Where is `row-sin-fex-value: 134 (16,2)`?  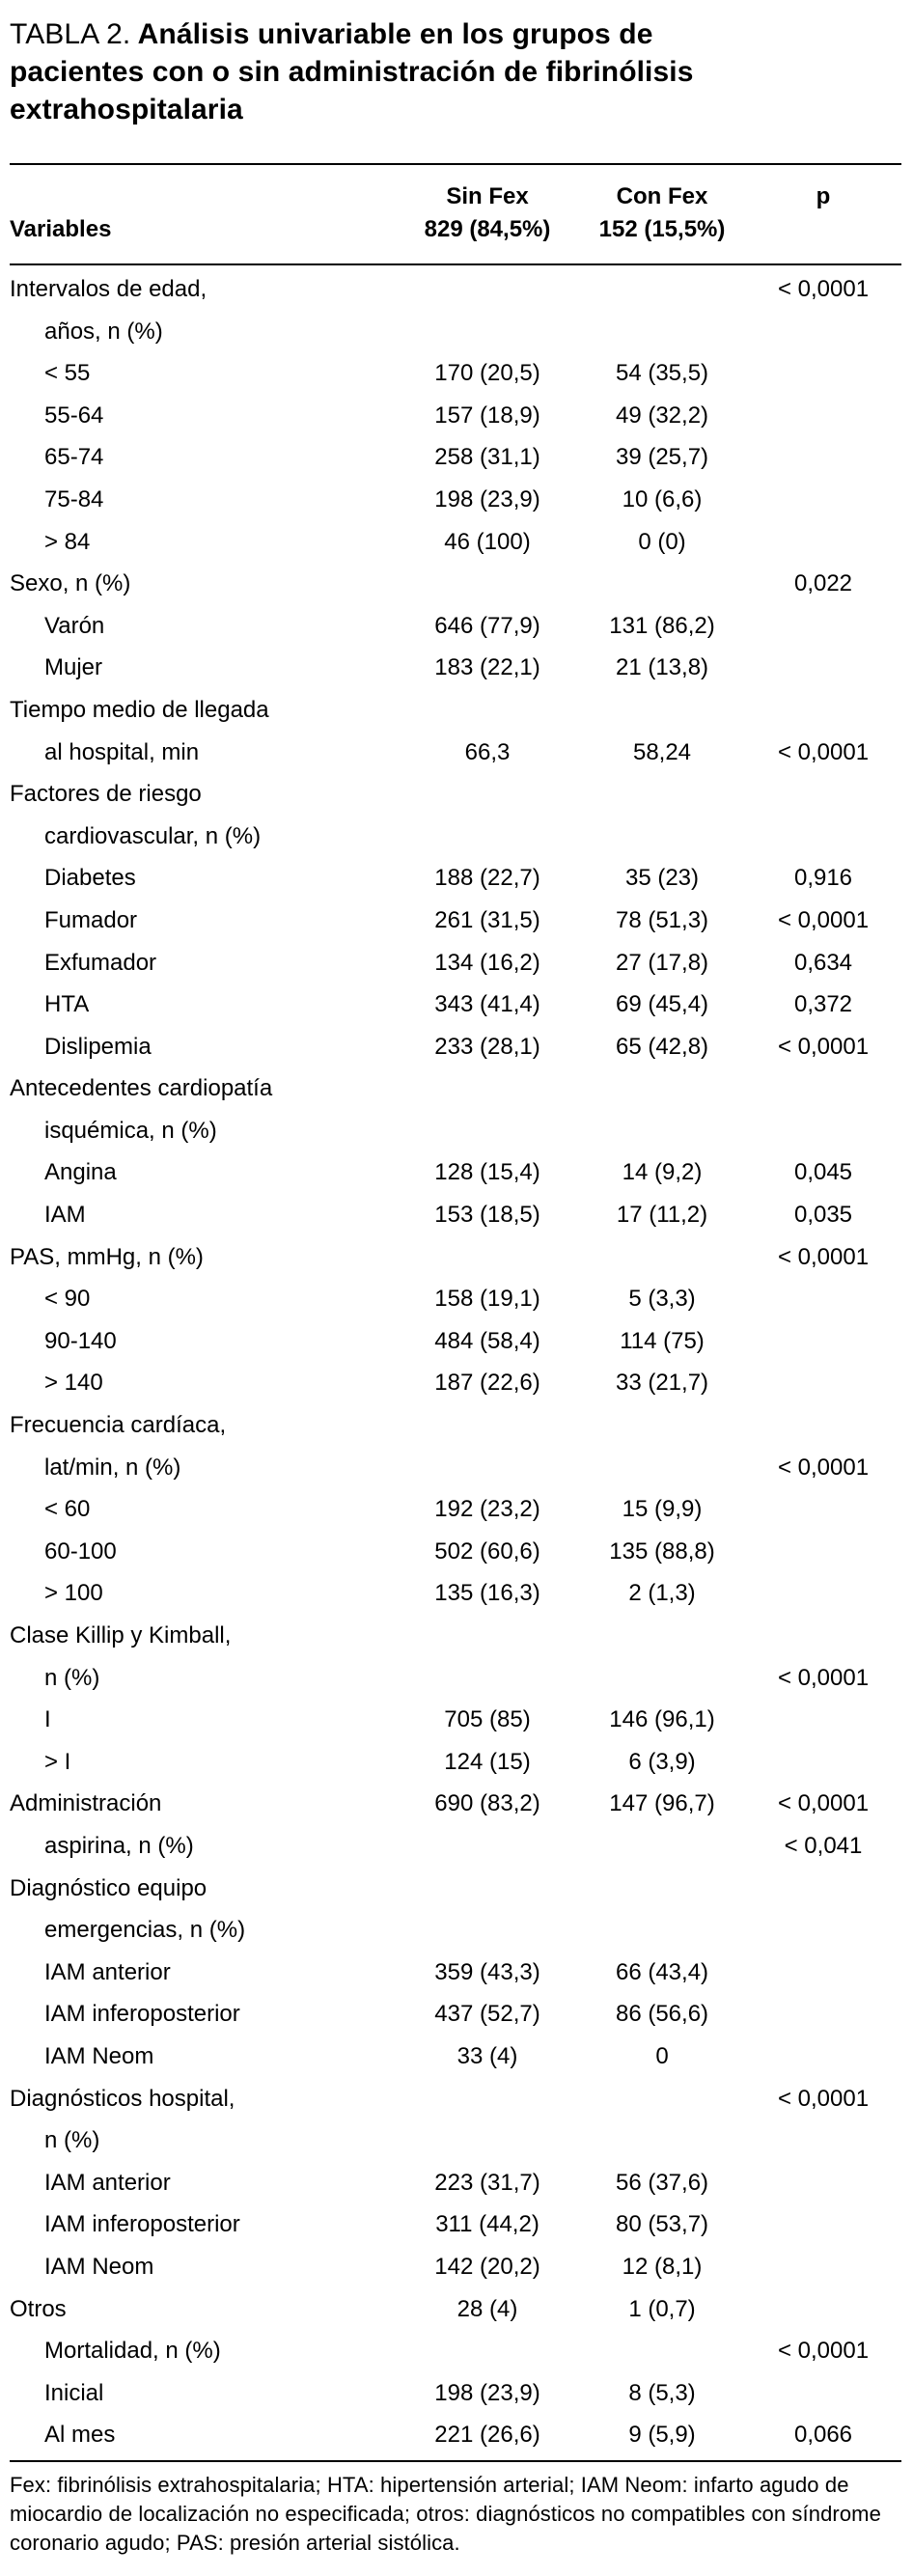 row-sin-fex-value: 134 (16,2) is located at coordinates (487, 962).